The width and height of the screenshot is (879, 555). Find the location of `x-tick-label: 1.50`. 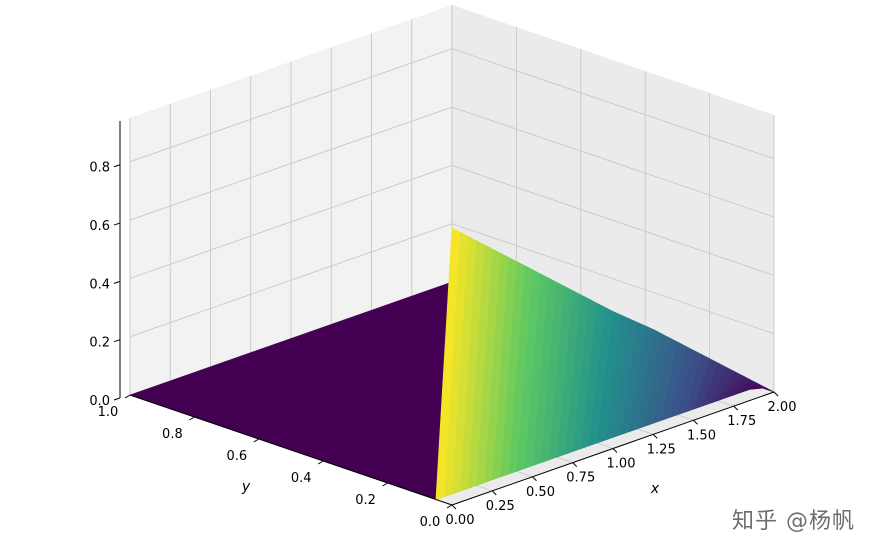

x-tick-label: 1.50 is located at coordinates (701, 435).